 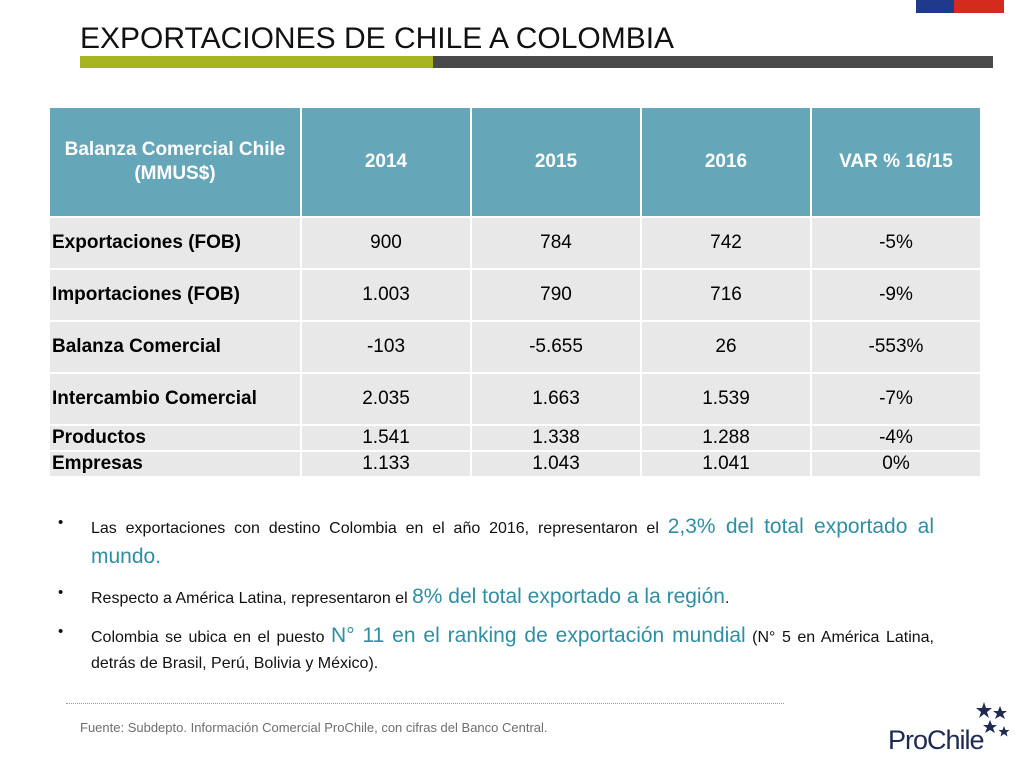 I want to click on column-header: 2016, so click(x=726, y=162).